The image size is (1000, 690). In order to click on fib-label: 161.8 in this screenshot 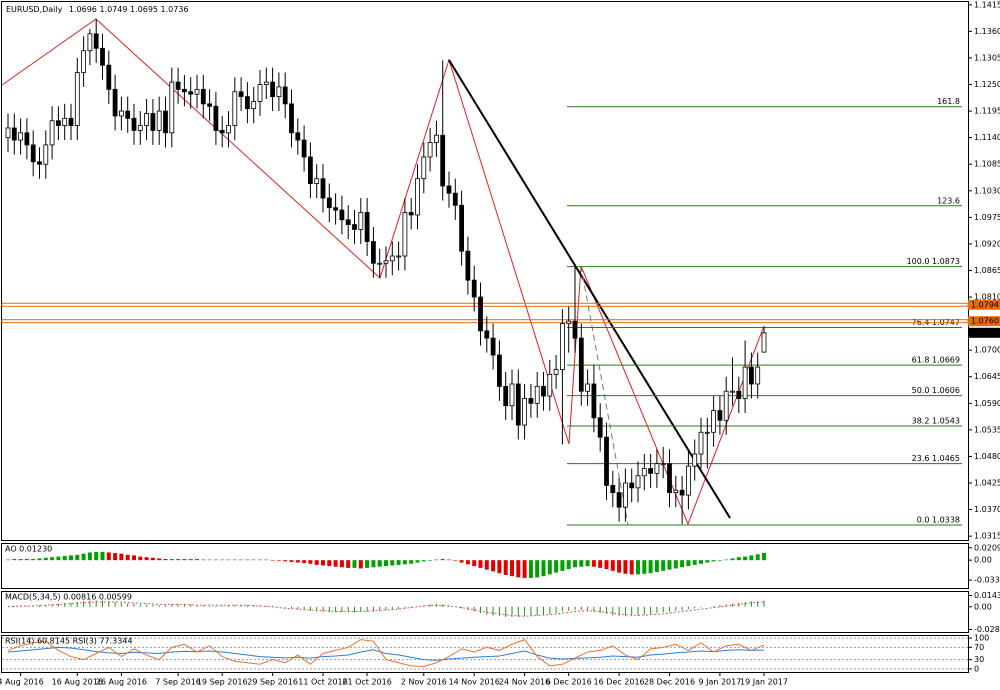, I will do `click(948, 101)`.